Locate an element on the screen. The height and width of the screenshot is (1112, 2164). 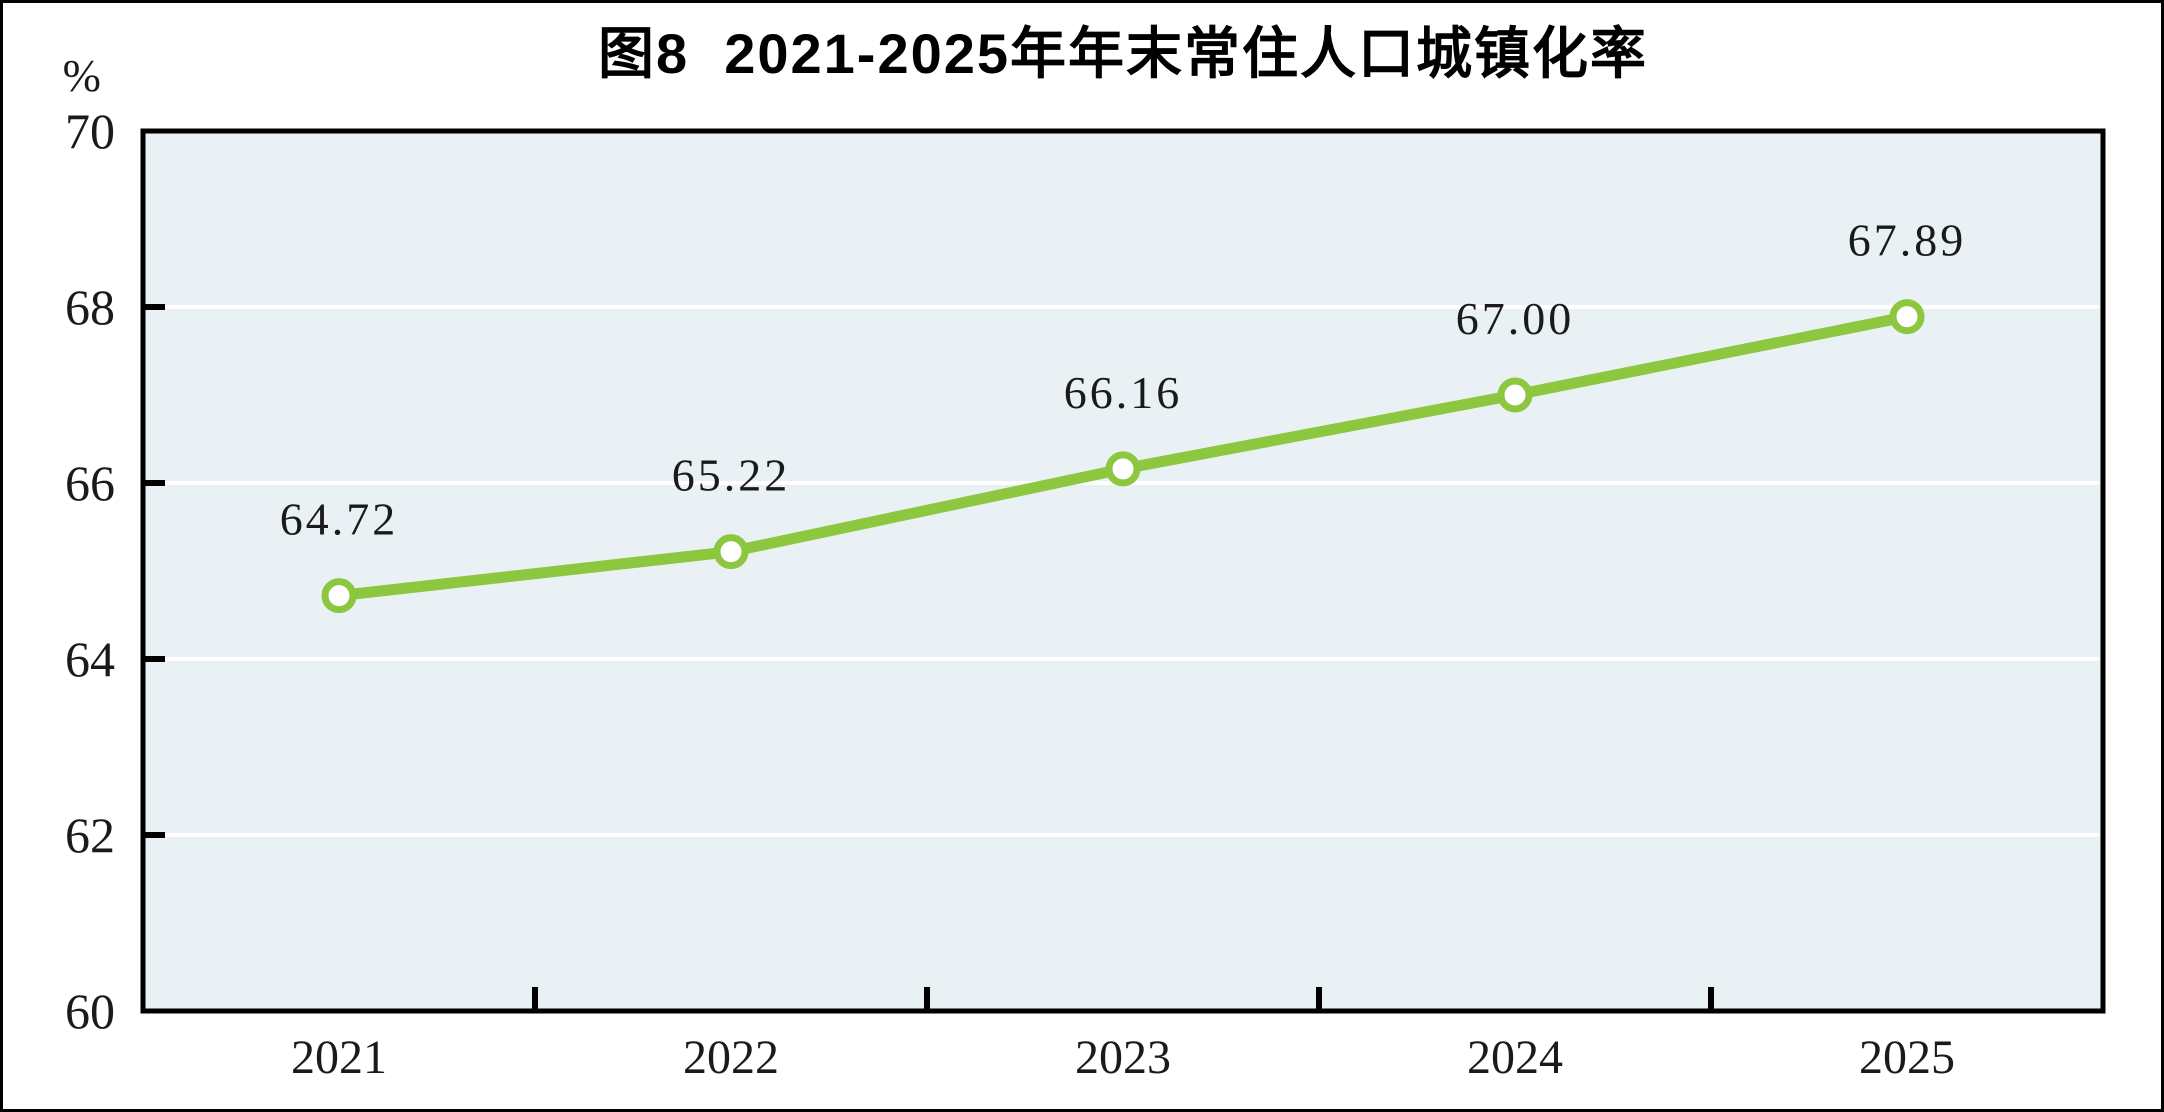
x-axis-label-2022: 2022 is located at coordinates (731, 1057).